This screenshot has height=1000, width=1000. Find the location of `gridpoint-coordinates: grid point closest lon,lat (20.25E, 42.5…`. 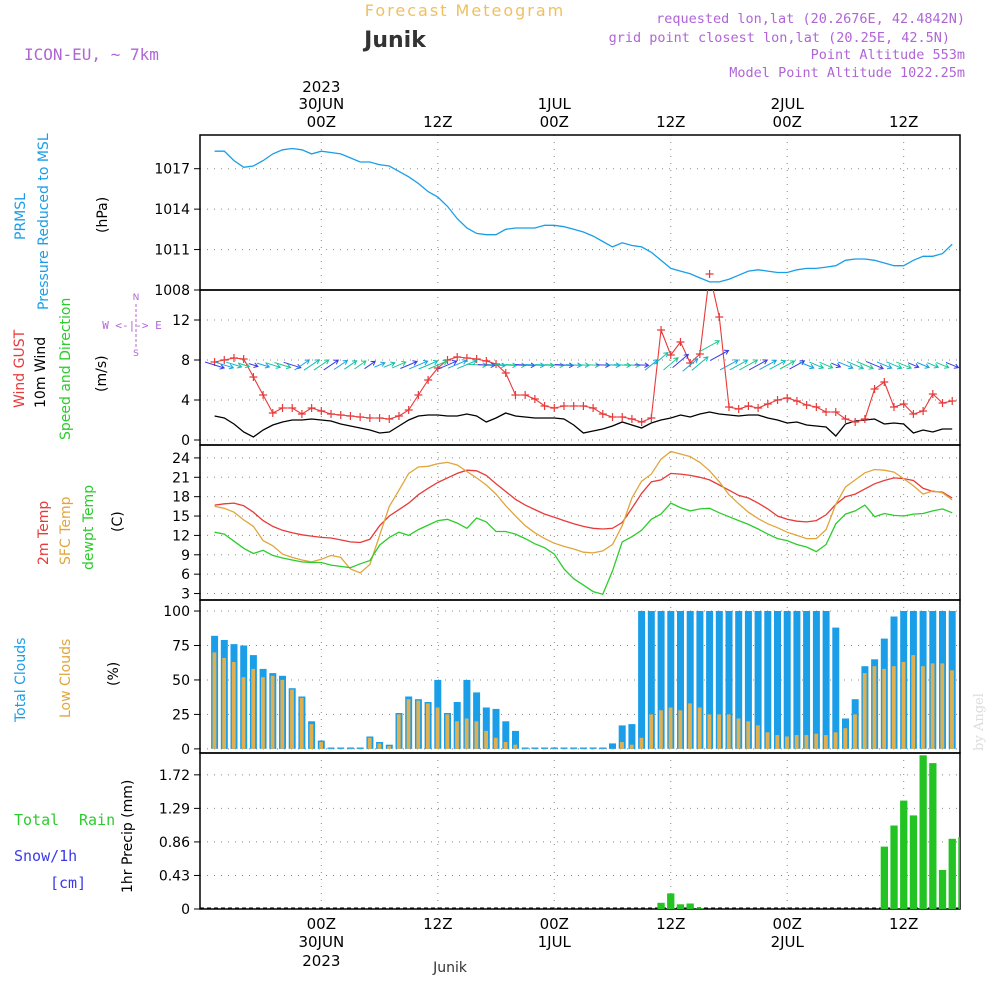

gridpoint-coordinates: grid point closest lon,lat (20.25E, 42.5… is located at coordinates (779, 38).